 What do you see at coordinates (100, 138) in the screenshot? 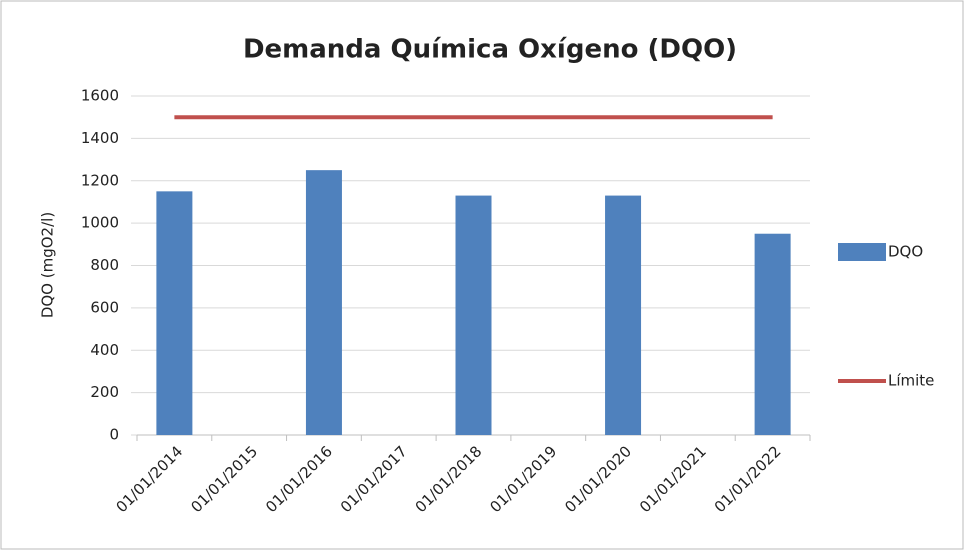
I see `y-tick-label: 1400` at bounding box center [100, 138].